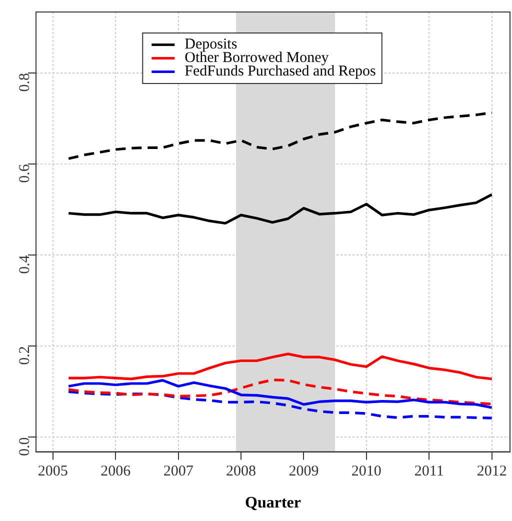 The image size is (512, 521). Describe the element at coordinates (366, 472) in the screenshot. I see `x-tick-label: 2010` at that location.